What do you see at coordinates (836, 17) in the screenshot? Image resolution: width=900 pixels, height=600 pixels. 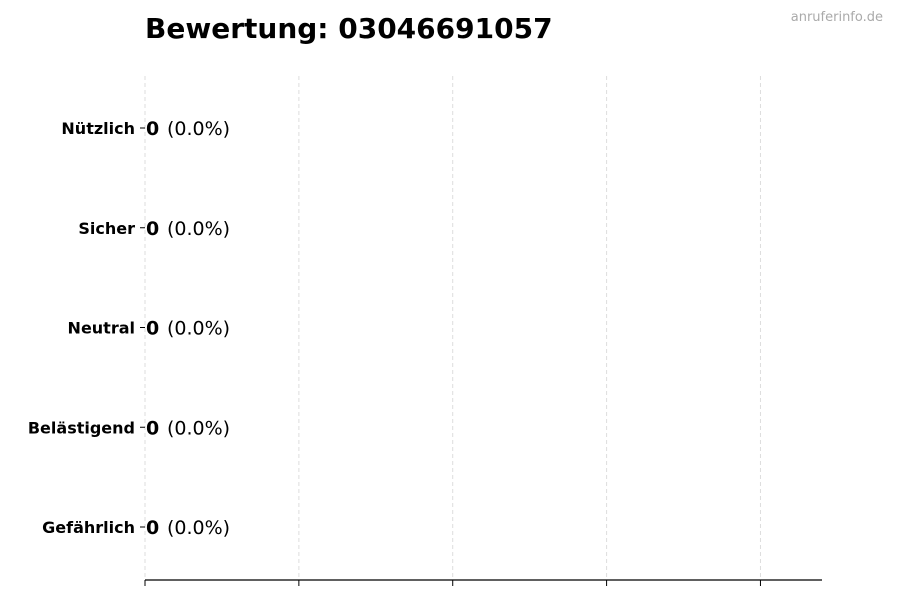 I see `watermark: anruferinfo.de` at bounding box center [836, 17].